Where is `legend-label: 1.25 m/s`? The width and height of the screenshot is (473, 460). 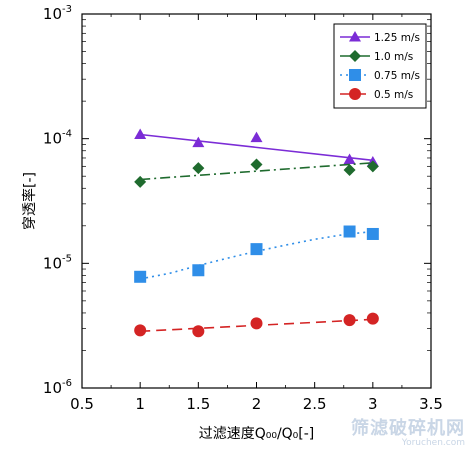
legend-label: 1.25 m/s is located at coordinates (397, 38).